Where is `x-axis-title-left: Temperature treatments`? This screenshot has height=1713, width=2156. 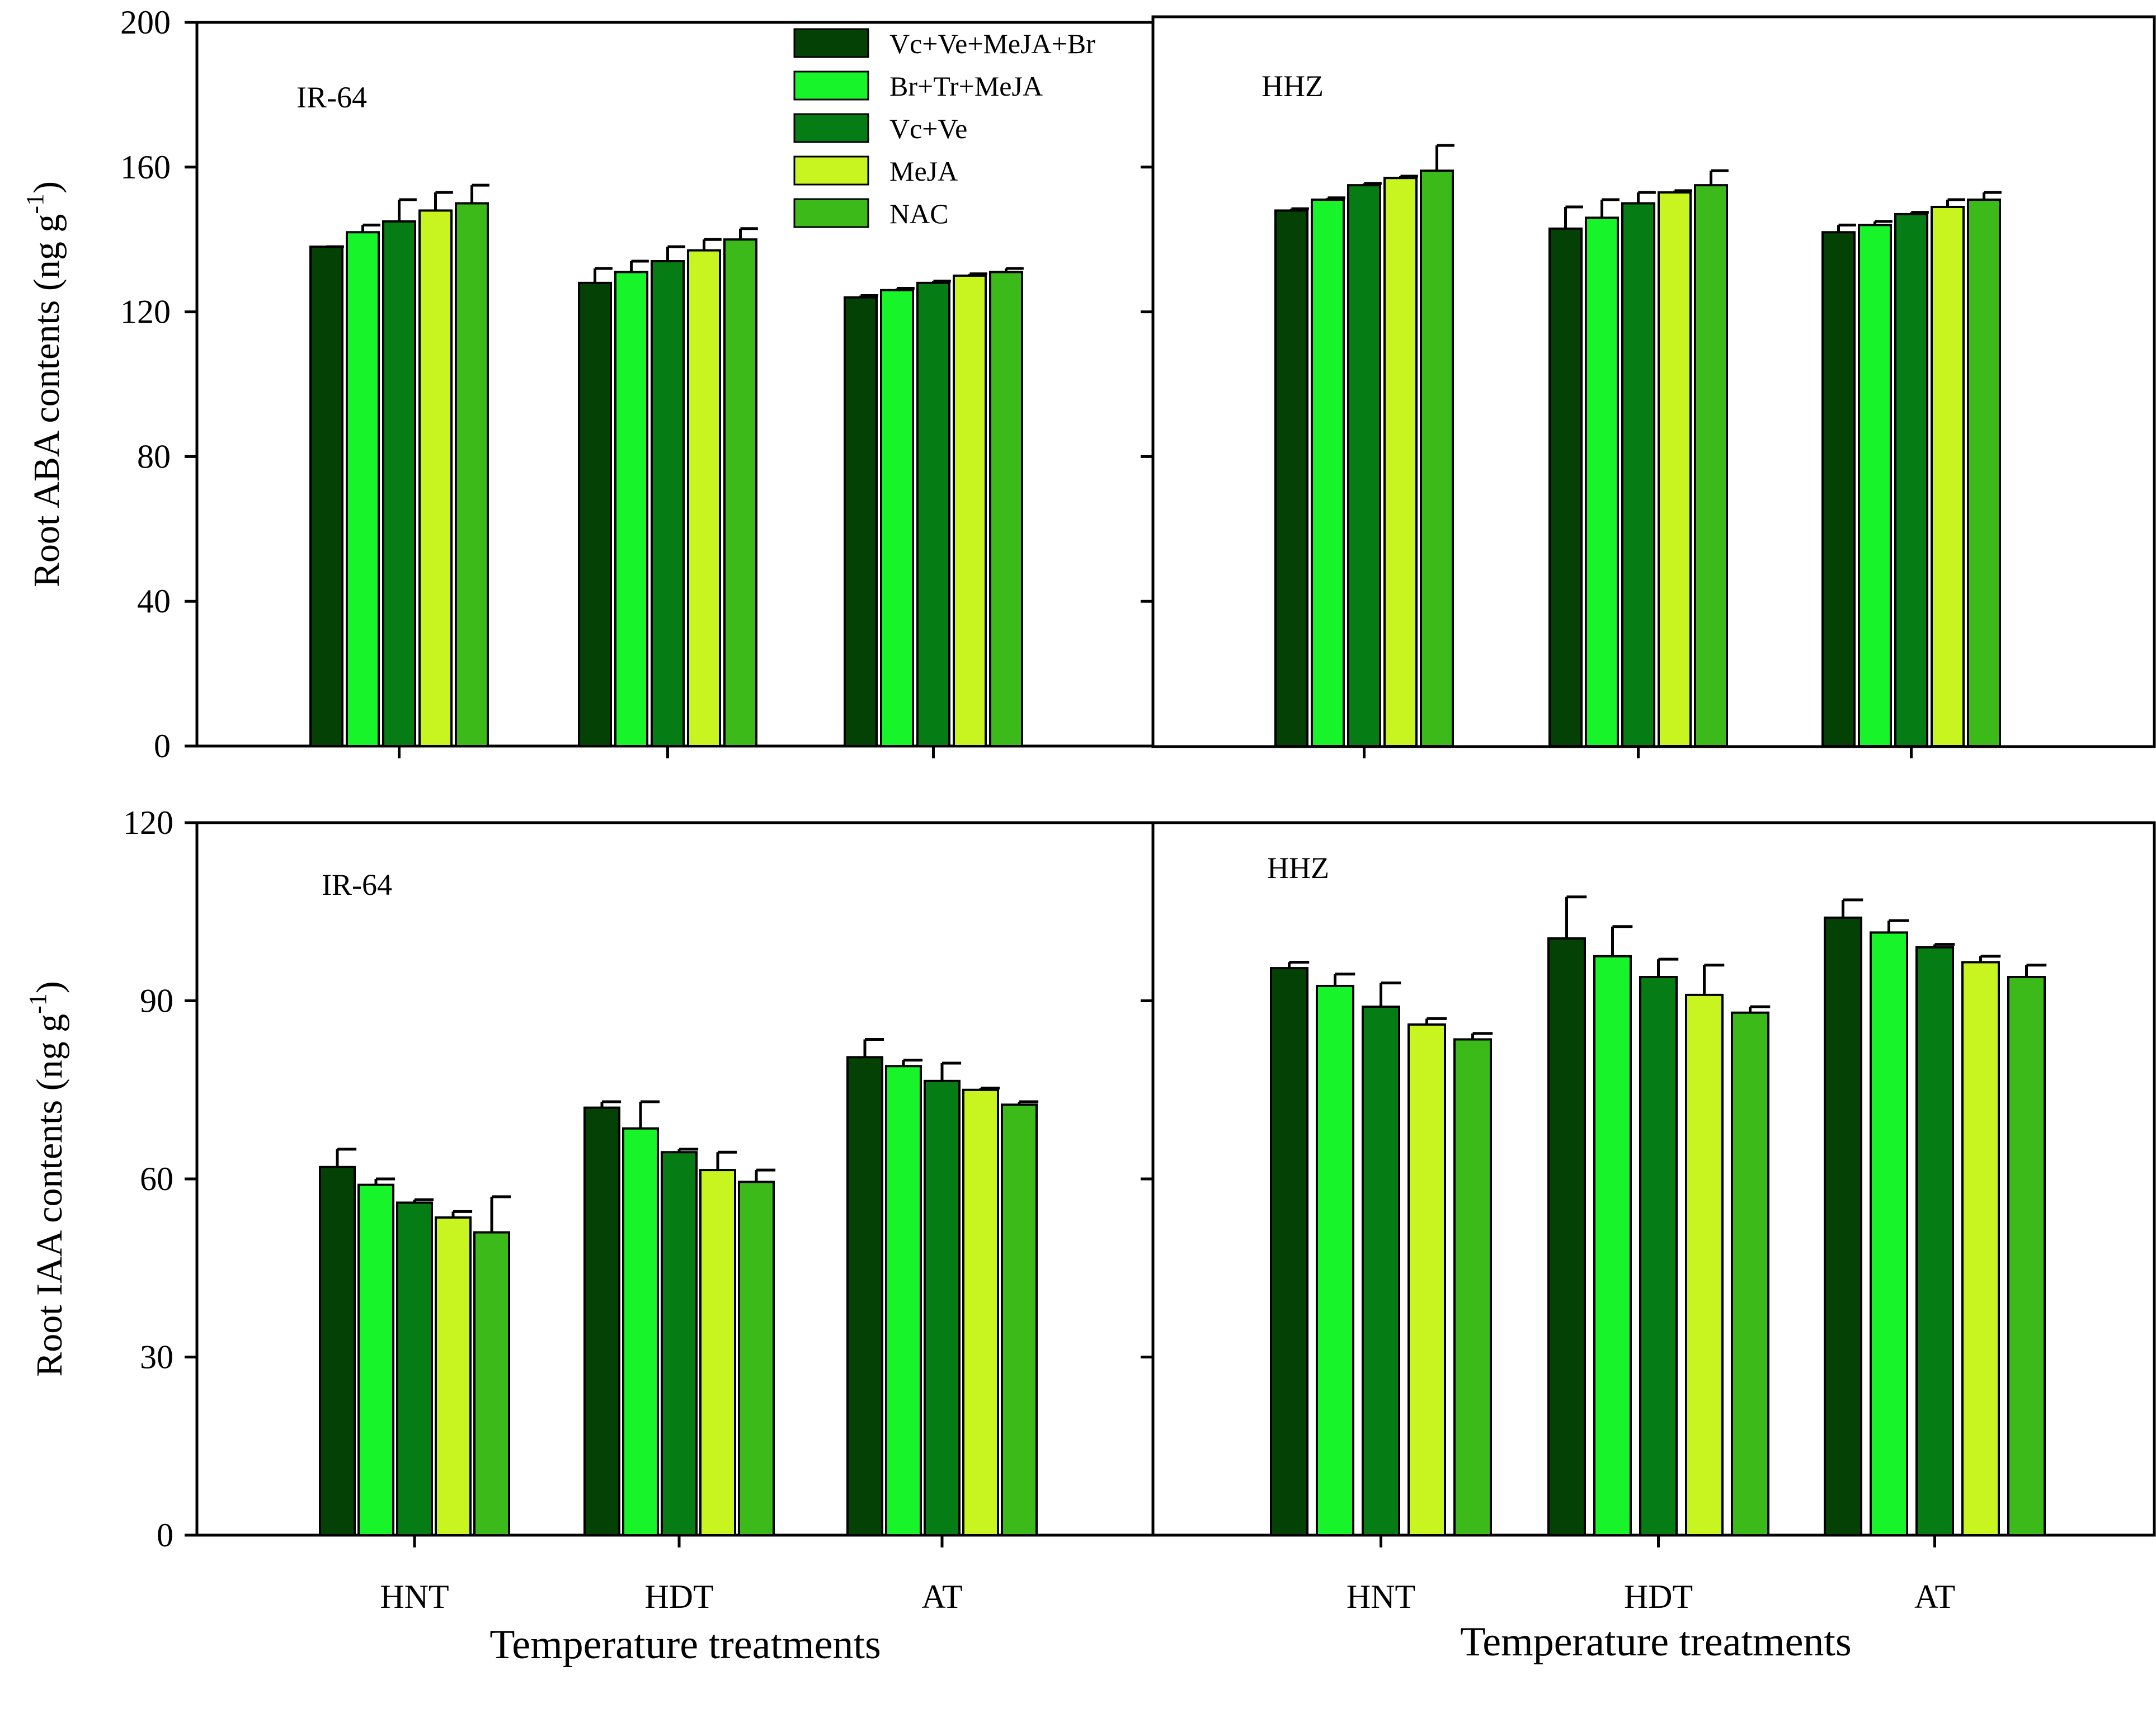
x-axis-title-left: Temperature treatments is located at coordinates (685, 1645).